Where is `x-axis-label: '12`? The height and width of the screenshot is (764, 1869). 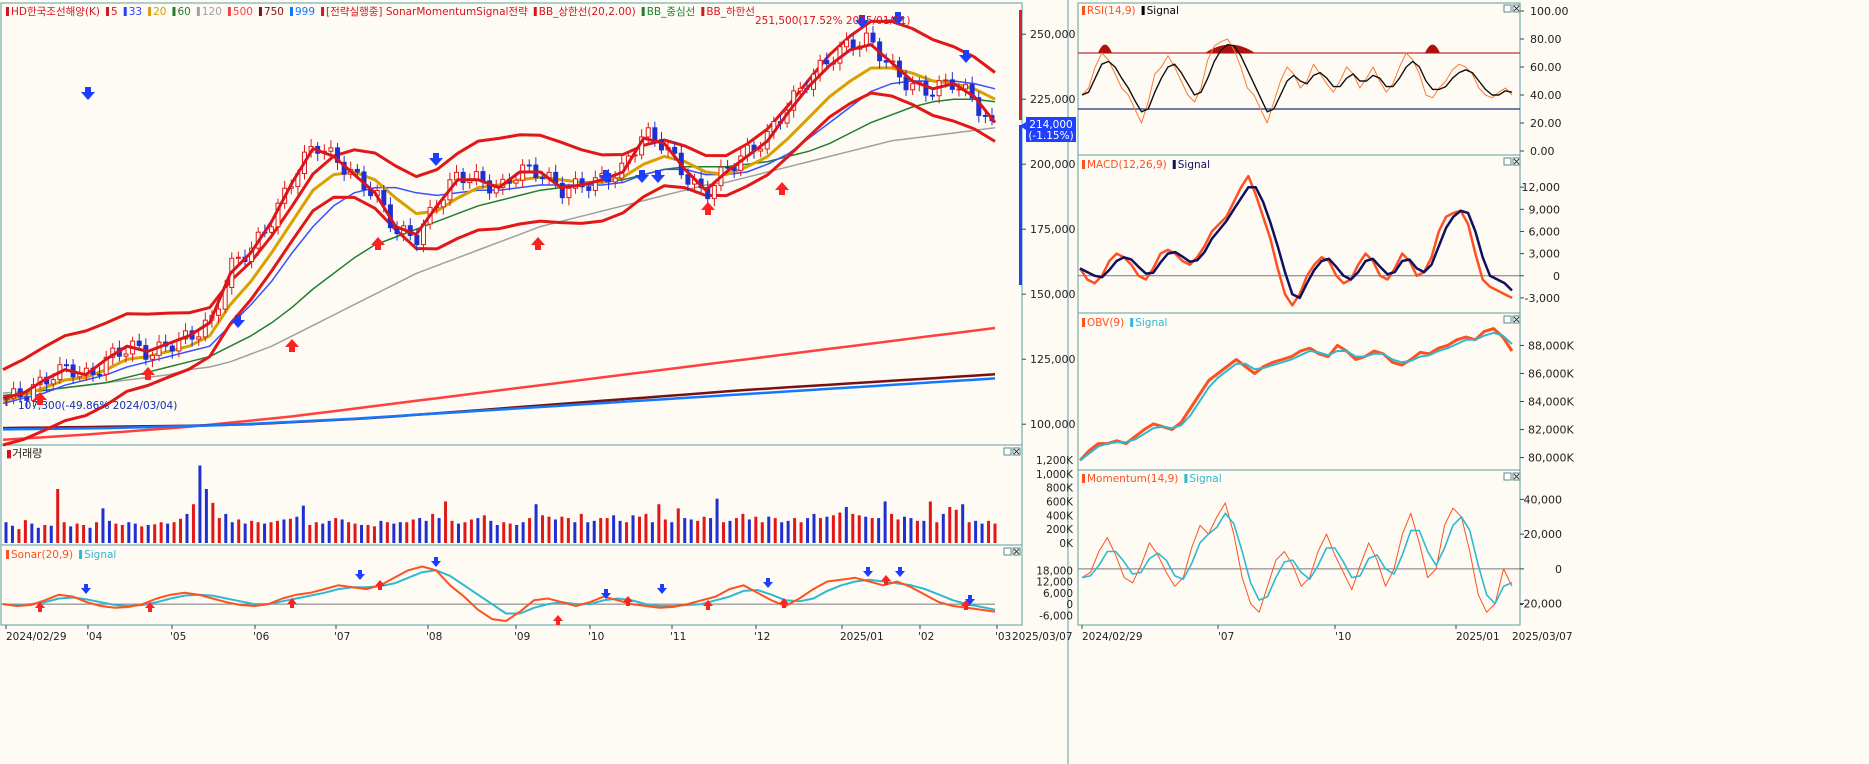
x-axis-label: '12 is located at coordinates (762, 637).